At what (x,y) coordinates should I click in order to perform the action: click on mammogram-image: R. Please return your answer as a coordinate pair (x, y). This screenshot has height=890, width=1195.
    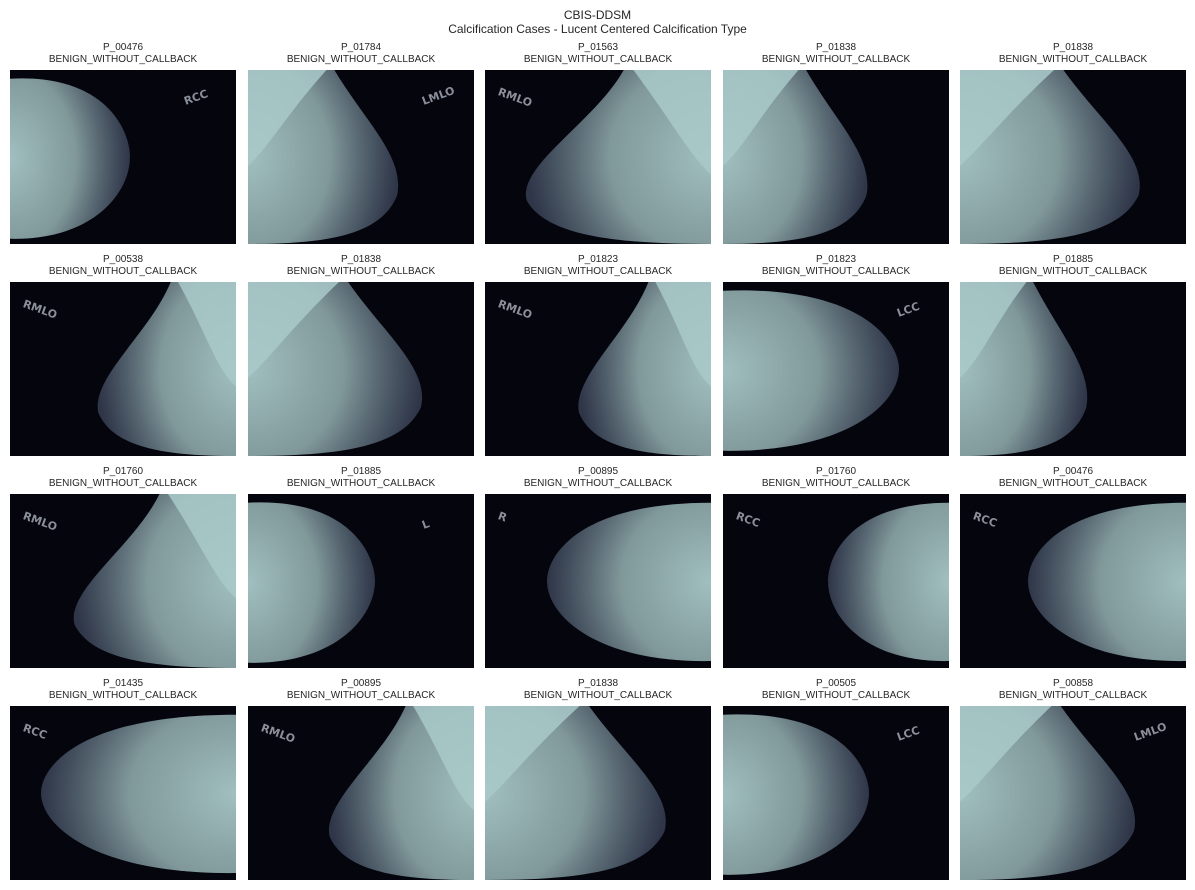
    Looking at the image, I should click on (598, 581).